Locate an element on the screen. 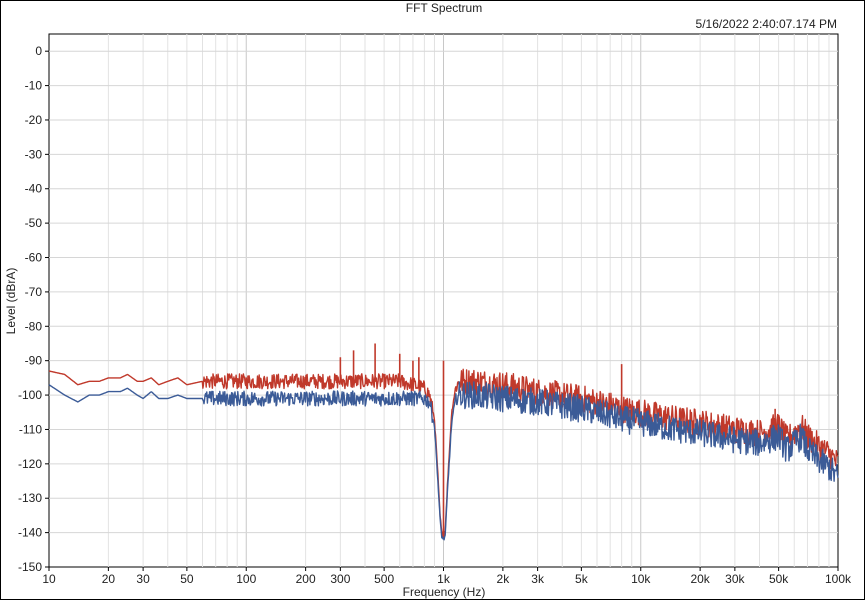 Image resolution: width=865 pixels, height=601 pixels. x-tick-label: 5k is located at coordinates (582, 579).